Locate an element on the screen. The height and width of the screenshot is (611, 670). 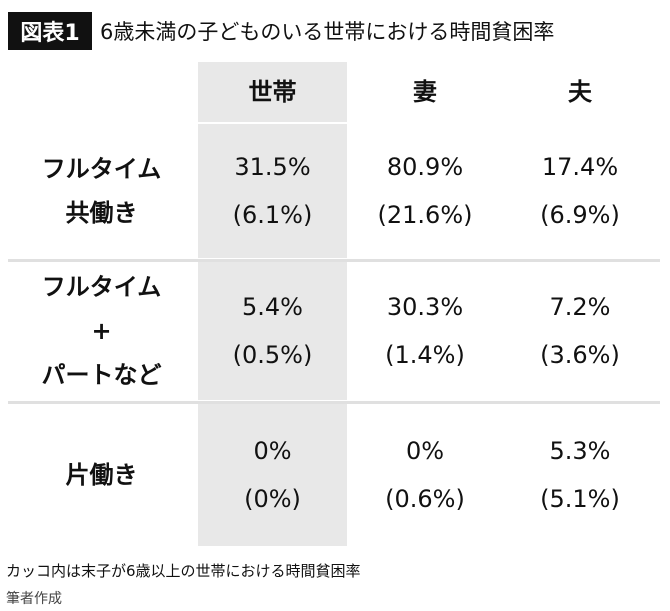
cell-value: (6.9%) is located at coordinates (580, 215).